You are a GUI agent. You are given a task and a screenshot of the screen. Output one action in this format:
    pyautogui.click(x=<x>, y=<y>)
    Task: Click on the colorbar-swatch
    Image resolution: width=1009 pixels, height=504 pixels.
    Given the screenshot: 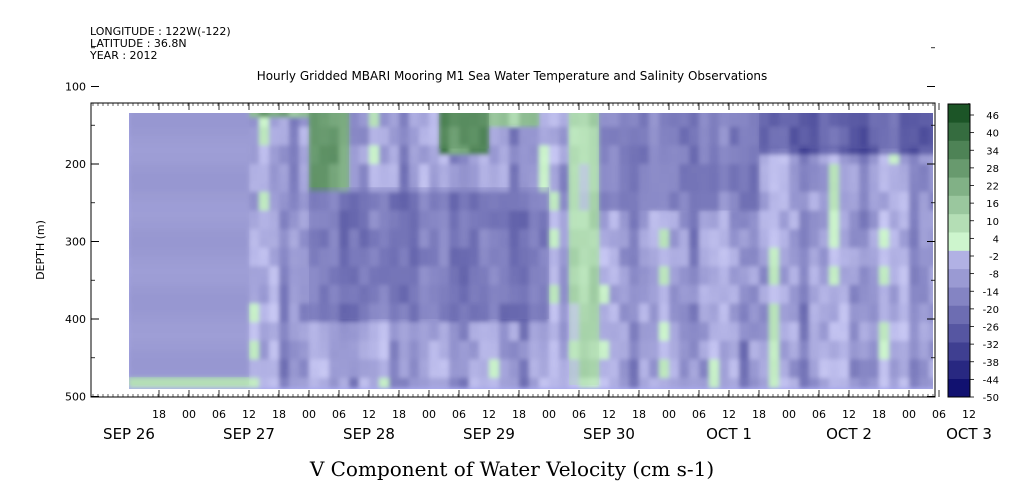 What is the action you would take?
    pyautogui.click(x=959, y=296)
    